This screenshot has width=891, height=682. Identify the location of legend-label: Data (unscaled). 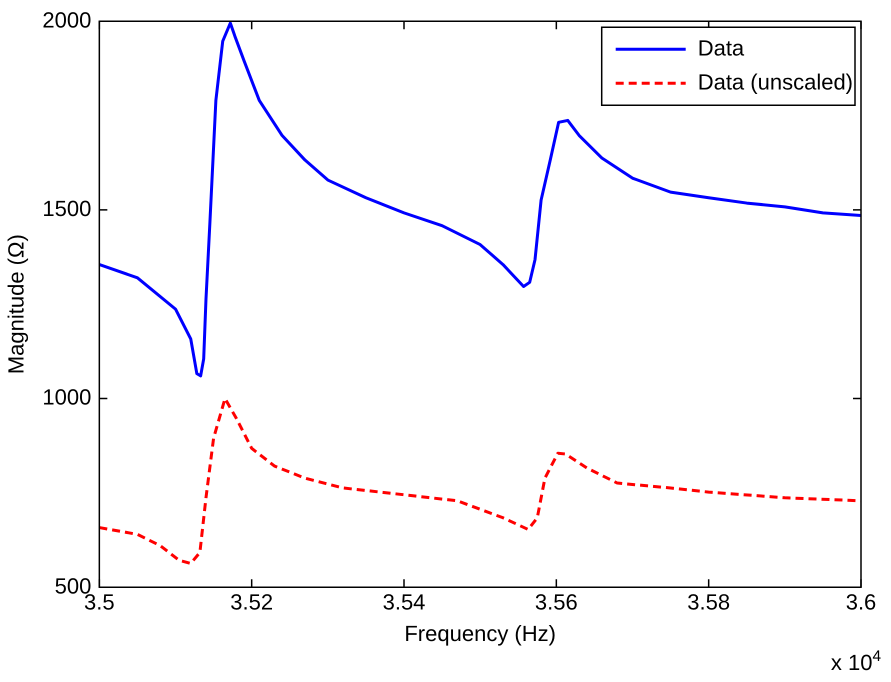
(776, 81).